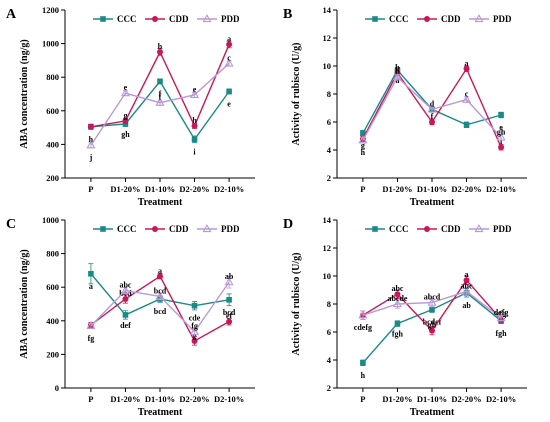 The image size is (550, 422). What do you see at coordinates (329, 150) in the screenshot?
I see `y-tick-label: 4` at bounding box center [329, 150].